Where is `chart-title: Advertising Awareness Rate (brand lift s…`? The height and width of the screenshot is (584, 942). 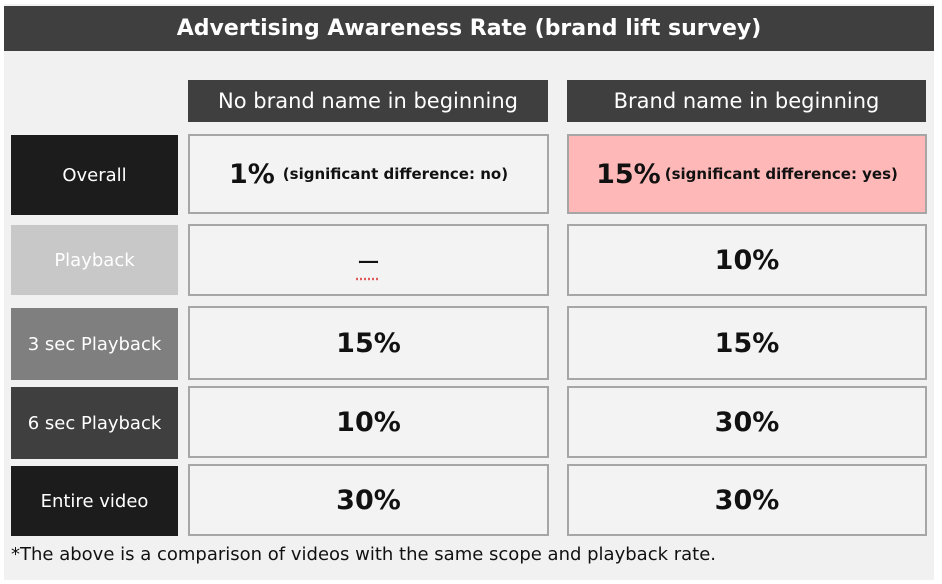
chart-title: Advertising Awareness Rate (brand lift s… is located at coordinates (469, 28).